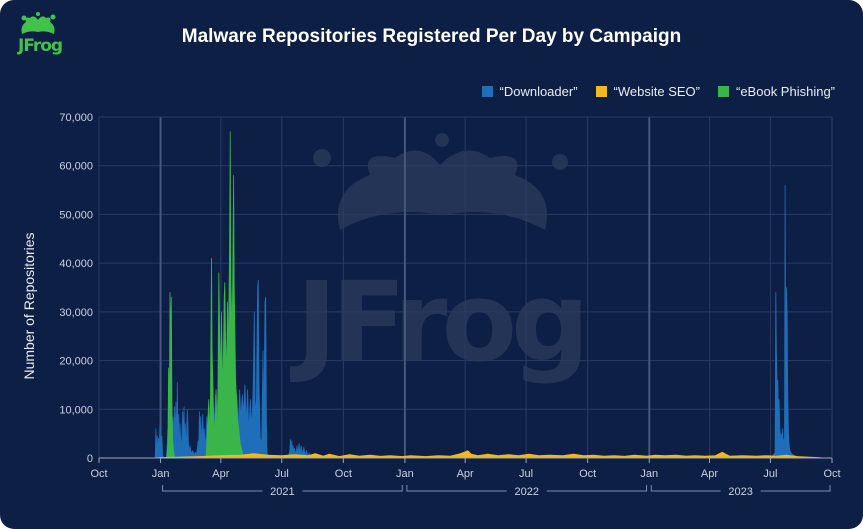 This screenshot has height=529, width=863. Describe the element at coordinates (76, 362) in the screenshot. I see `y-tick-label: 20,000` at that location.